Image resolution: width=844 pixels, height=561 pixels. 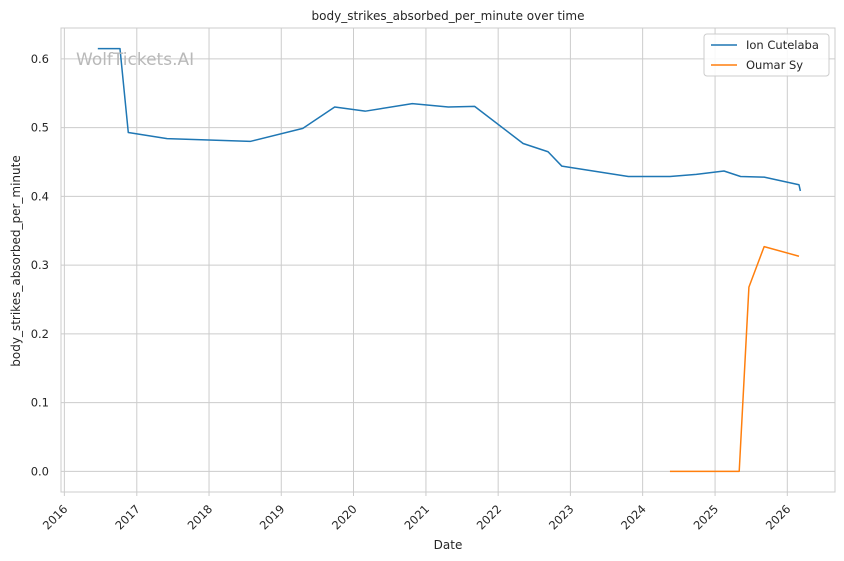 What do you see at coordinates (40, 334) in the screenshot?
I see `y-tick-label: 0.2` at bounding box center [40, 334].